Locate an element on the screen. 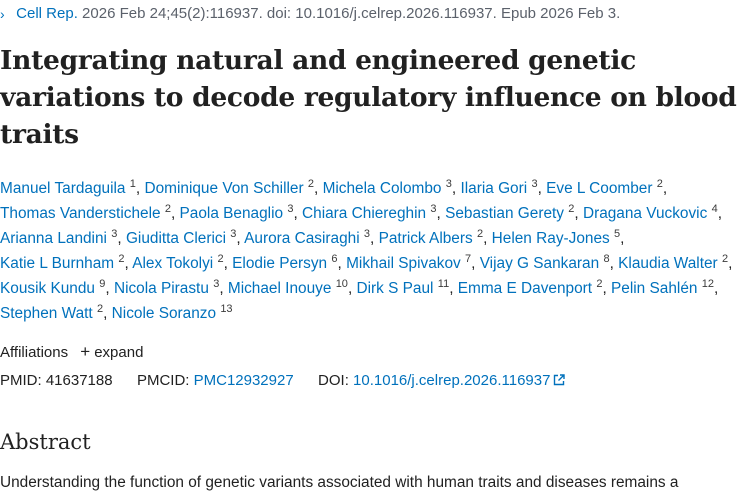 The height and width of the screenshot is (500, 750). external-link-icon is located at coordinates (560, 380).